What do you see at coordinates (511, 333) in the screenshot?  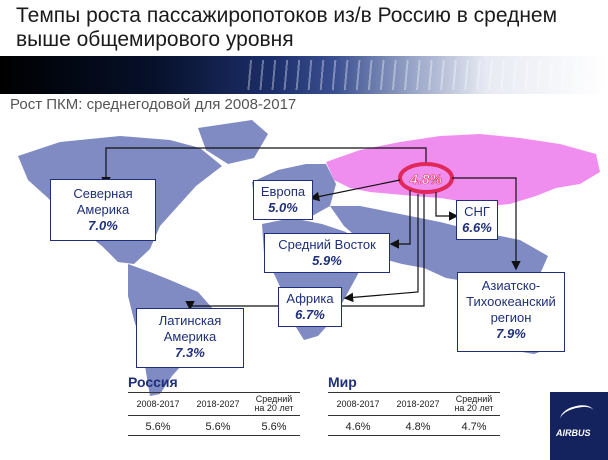 I see `region-value: 7.9%` at bounding box center [511, 333].